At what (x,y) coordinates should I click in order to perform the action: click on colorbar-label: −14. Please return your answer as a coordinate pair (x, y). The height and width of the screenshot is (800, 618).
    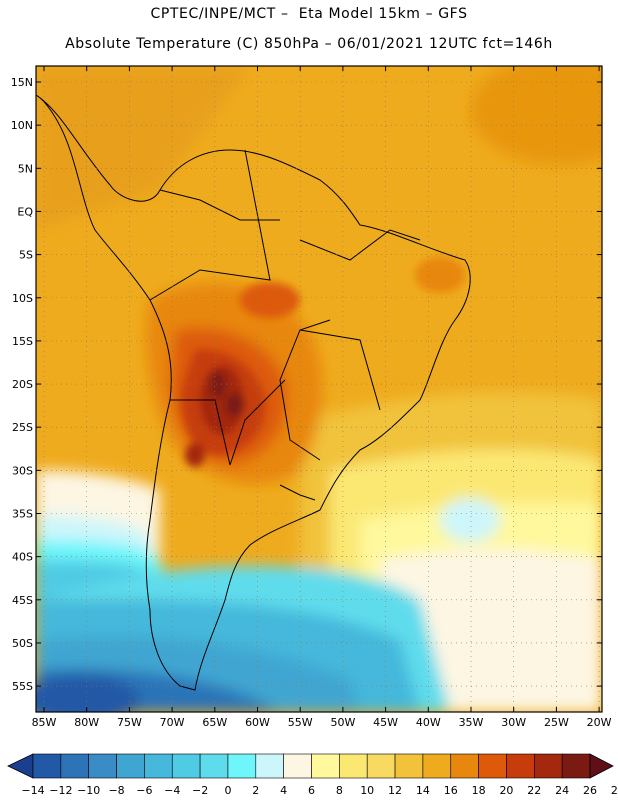
    Looking at the image, I should click on (32, 790).